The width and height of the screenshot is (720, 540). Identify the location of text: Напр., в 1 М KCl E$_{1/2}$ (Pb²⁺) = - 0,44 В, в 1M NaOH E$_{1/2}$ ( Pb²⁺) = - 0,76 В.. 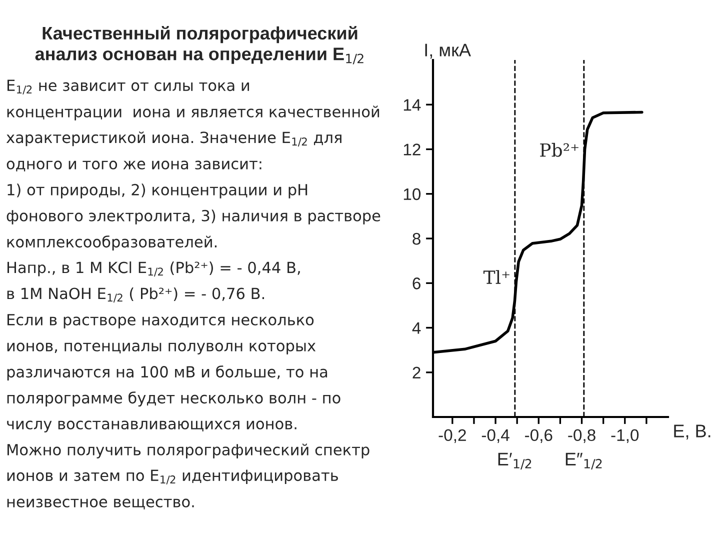
(153, 282).